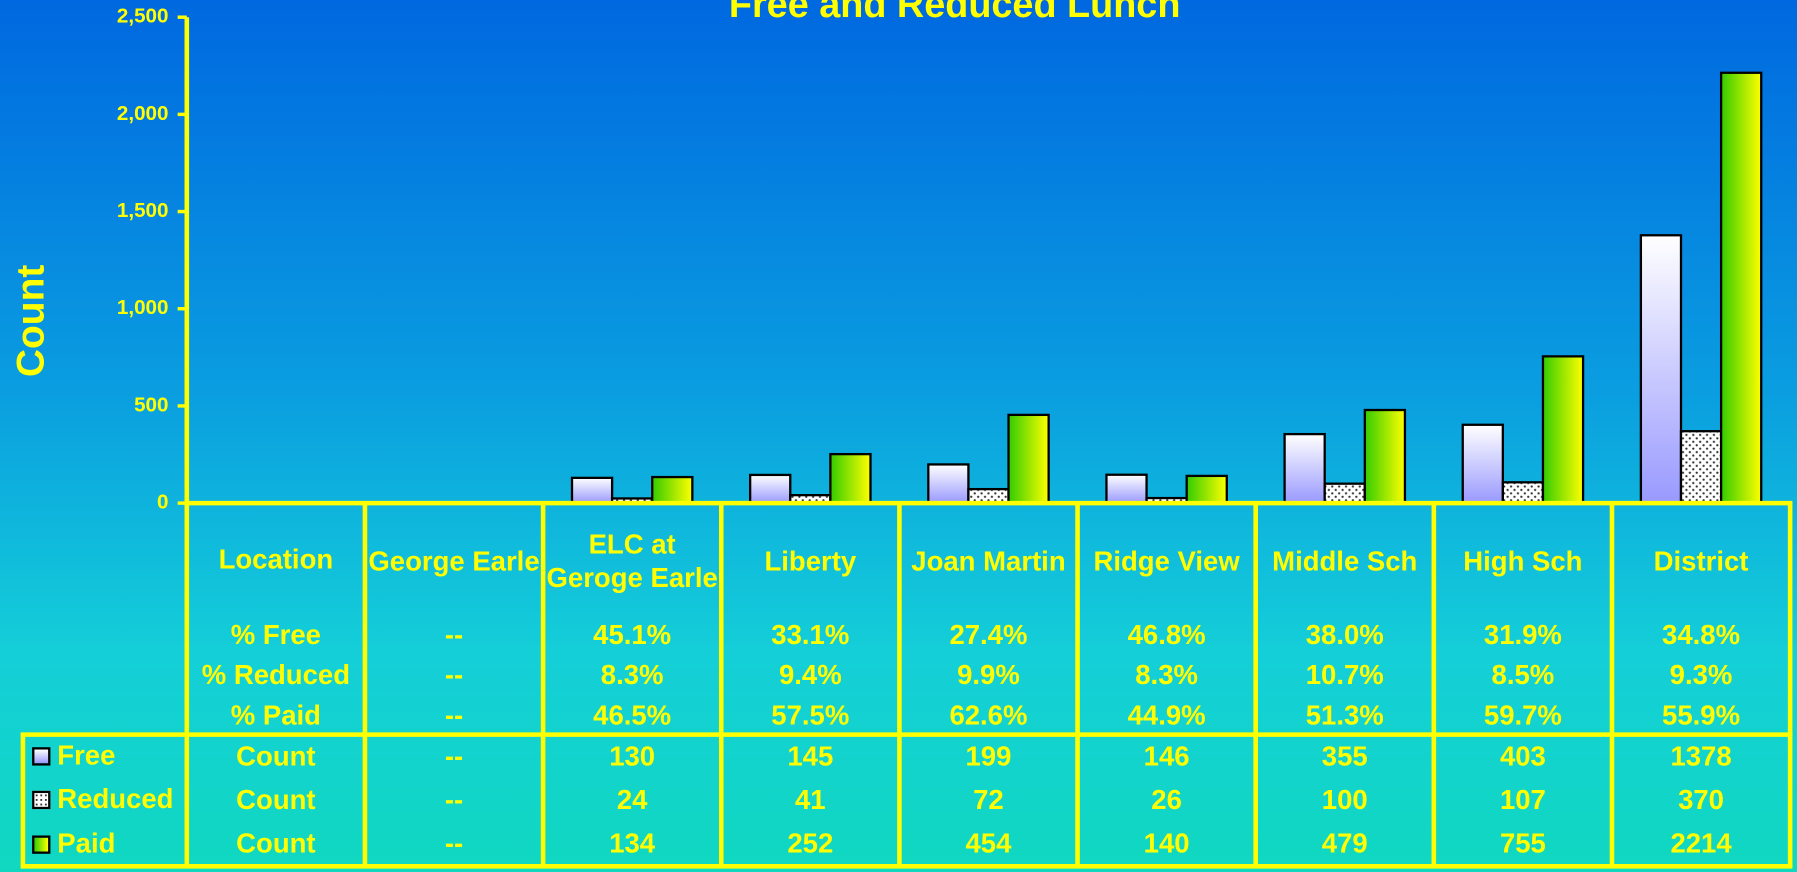 Image resolution: width=1797 pixels, height=872 pixels. Describe the element at coordinates (1523, 562) in the screenshot. I see `x-tick-label: High Sch` at that location.